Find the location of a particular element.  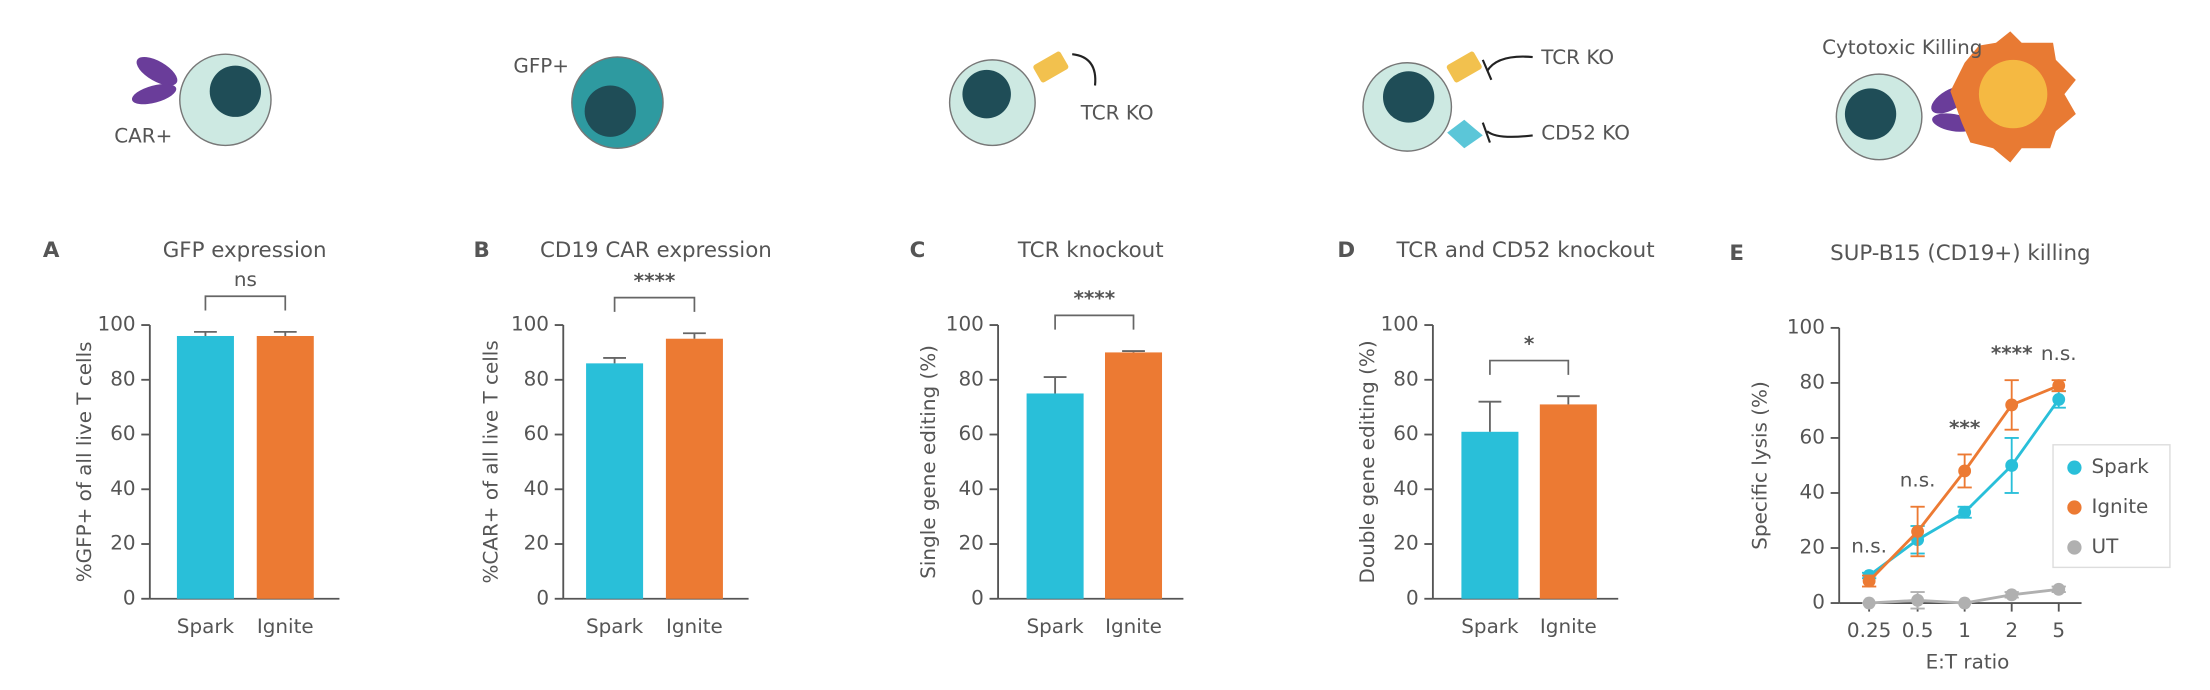

x-tick-label: 5 is located at coordinates (2058, 630).